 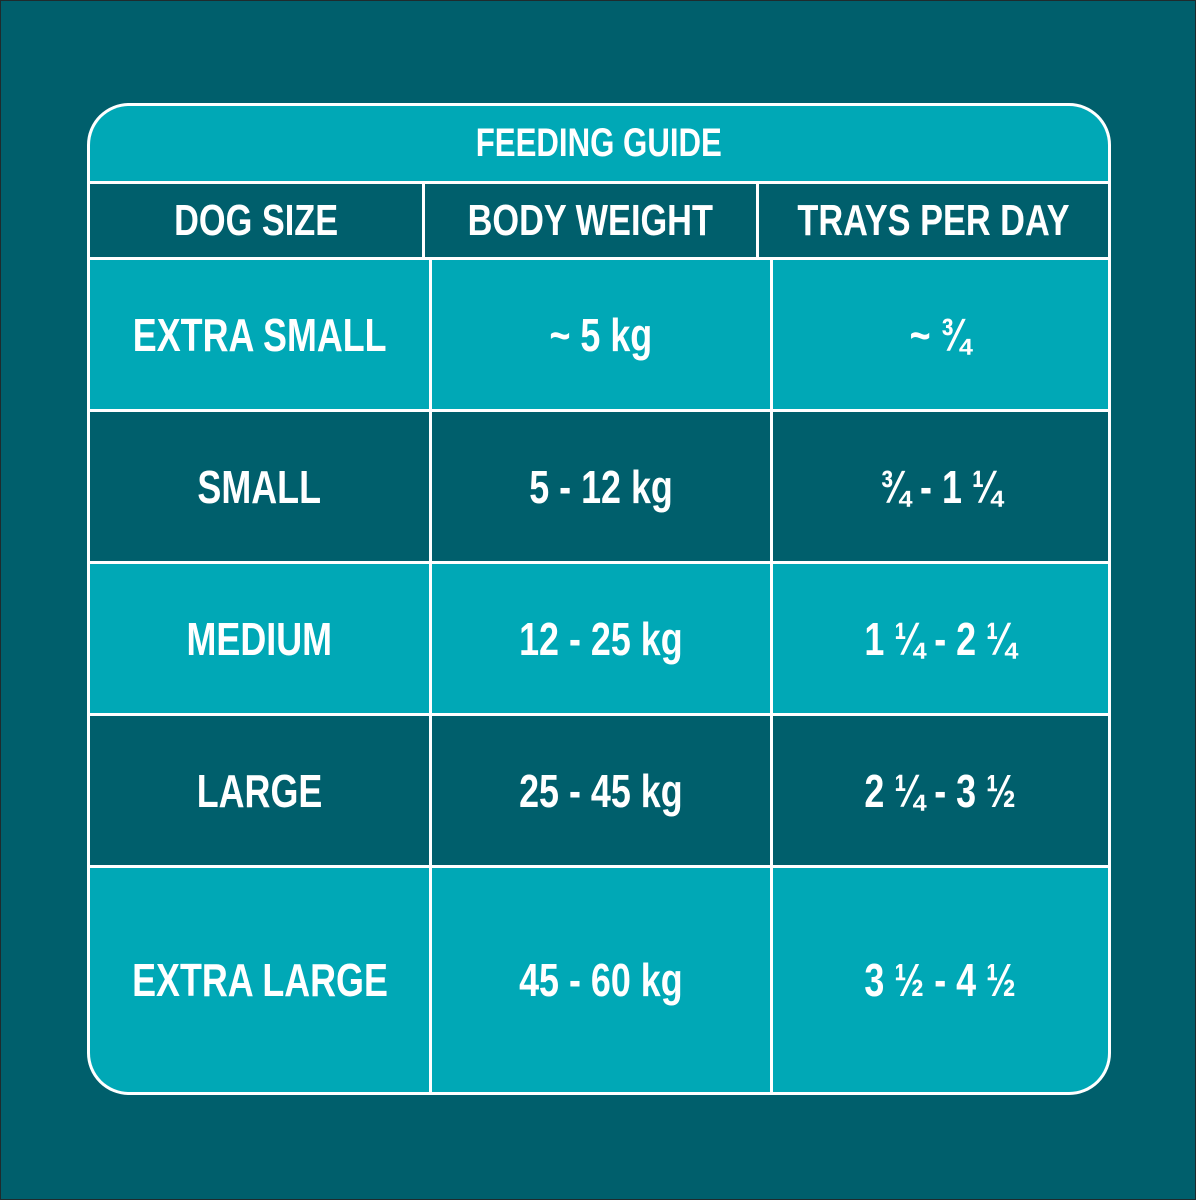 What do you see at coordinates (259, 980) in the screenshot?
I see `cell-dog-size: EXTRA LARGE` at bounding box center [259, 980].